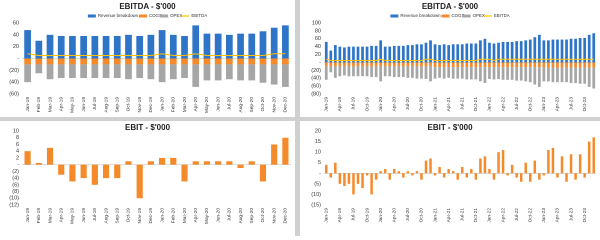 This screenshot has height=240, width=600. Describe the element at coordinates (174, 105) in the screenshot. I see `x-tick-label: Feb-20` at that location.